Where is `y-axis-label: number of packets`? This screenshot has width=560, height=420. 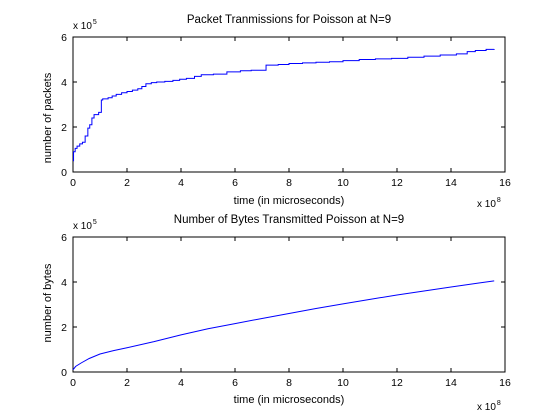
y-axis-label: number of packets is located at coordinates (48, 117).